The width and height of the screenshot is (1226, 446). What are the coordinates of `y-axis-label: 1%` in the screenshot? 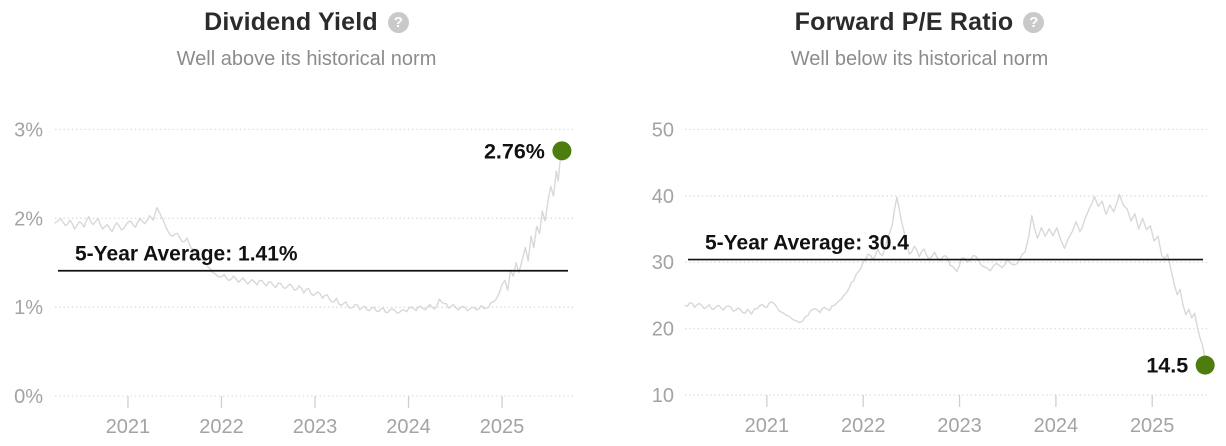 It's located at (28, 308).